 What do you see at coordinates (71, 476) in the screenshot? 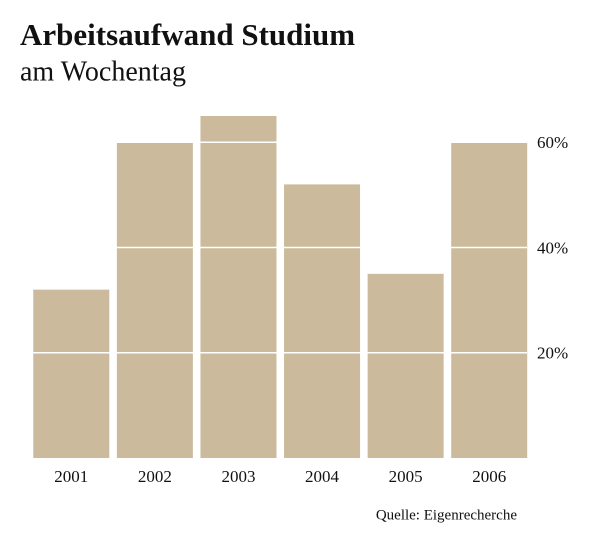
I see `x-tick-label: 2001` at bounding box center [71, 476].